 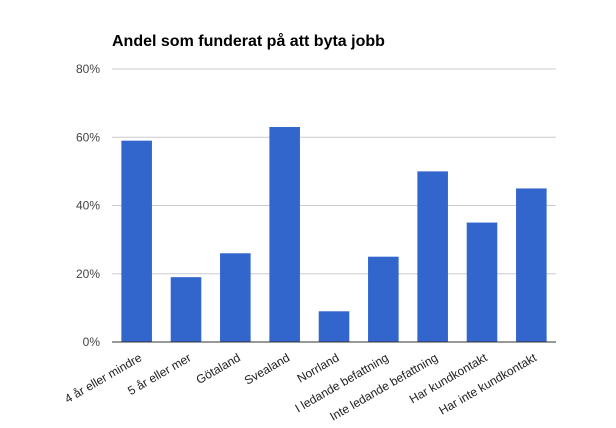 What do you see at coordinates (88, 137) in the screenshot?
I see `y-tick-label: 60%` at bounding box center [88, 137].